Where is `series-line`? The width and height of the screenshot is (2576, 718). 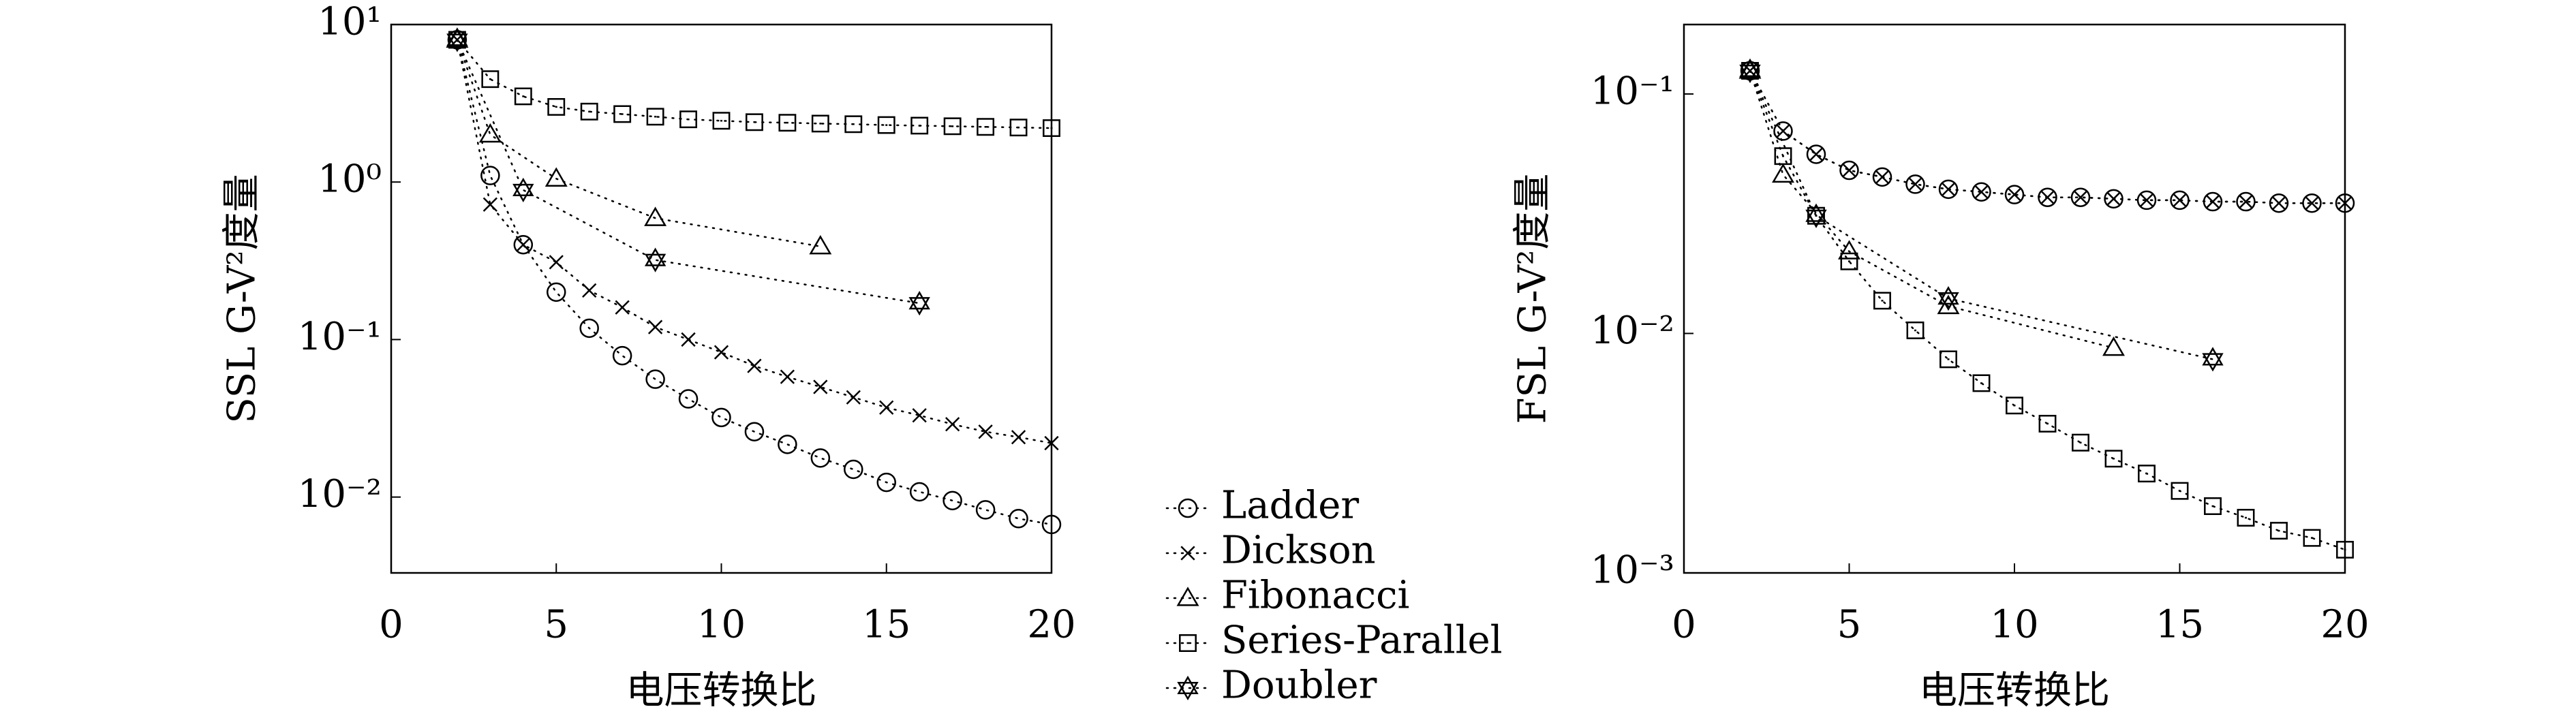 series-line is located at coordinates (754, 242).